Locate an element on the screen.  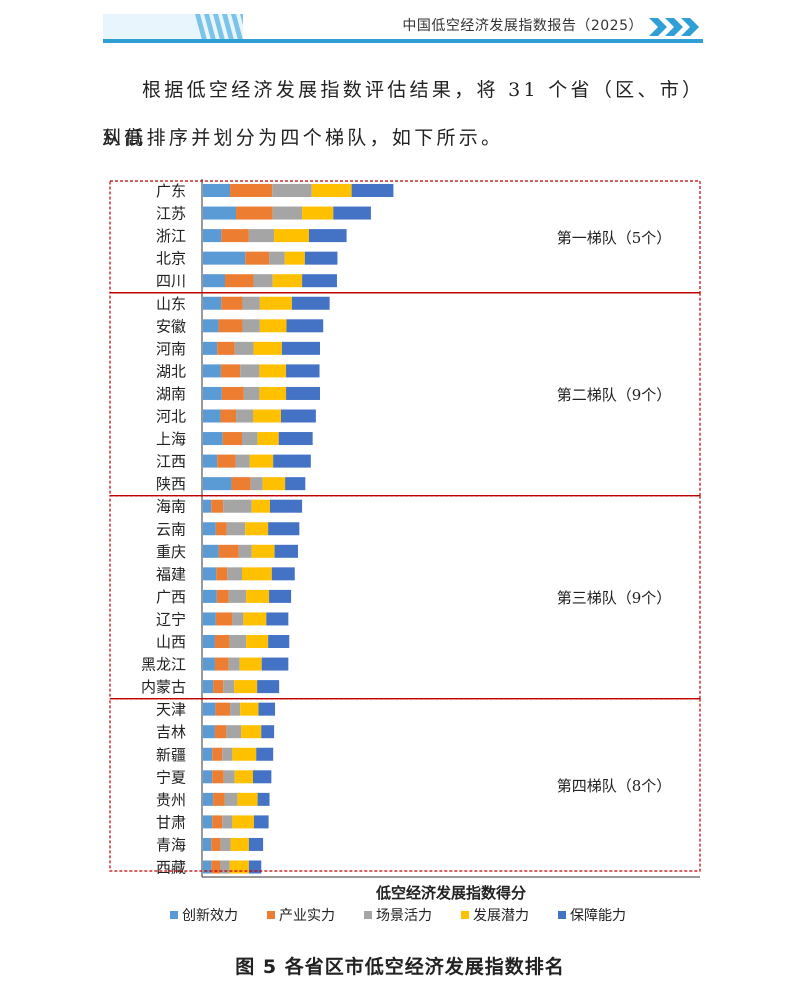
category-label: 西藏 is located at coordinates (171, 868).